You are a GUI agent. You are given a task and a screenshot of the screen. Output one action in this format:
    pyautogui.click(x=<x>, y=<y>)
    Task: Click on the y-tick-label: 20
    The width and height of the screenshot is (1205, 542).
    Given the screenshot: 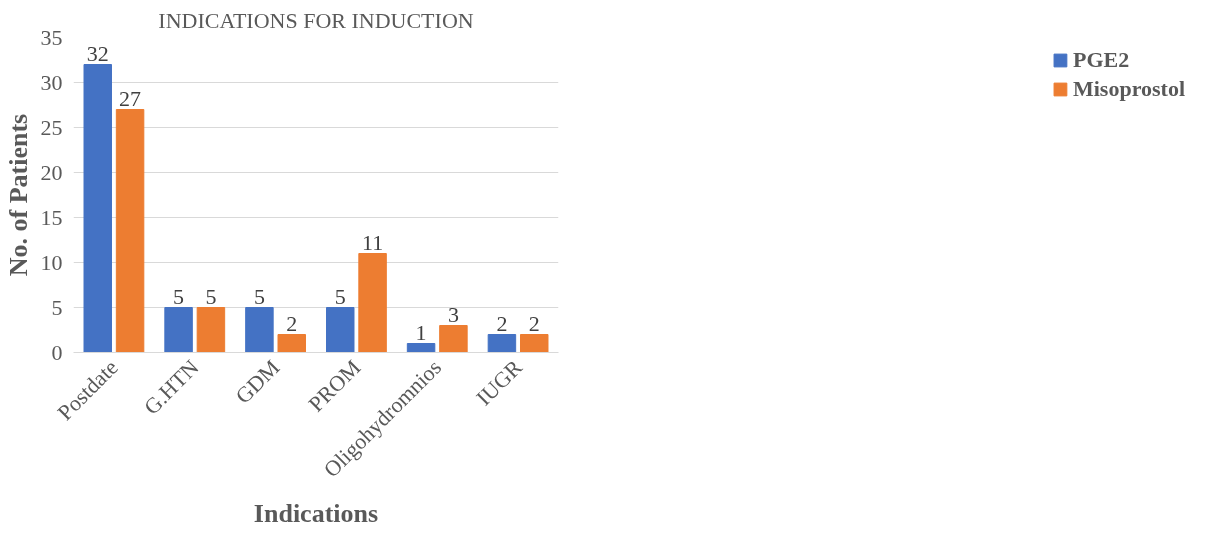 What is the action you would take?
    pyautogui.click(x=51, y=172)
    